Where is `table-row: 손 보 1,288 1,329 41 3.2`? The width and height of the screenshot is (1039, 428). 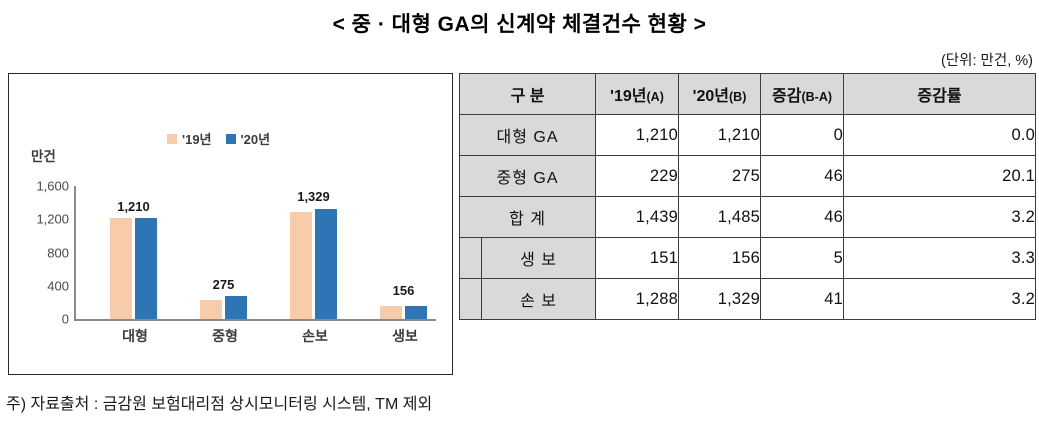
table-row: 손 보 1,288 1,329 41 3.2 is located at coordinates (748, 299).